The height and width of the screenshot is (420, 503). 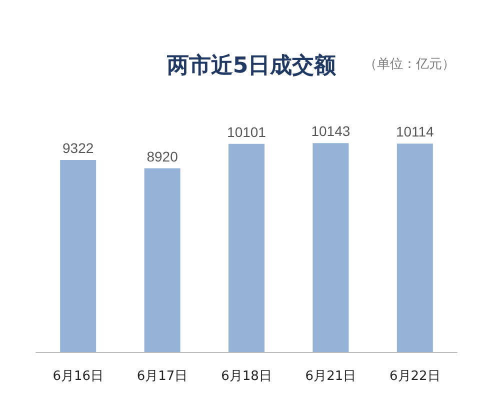 I want to click on x-tick-label: 6月17日, so click(x=162, y=376).